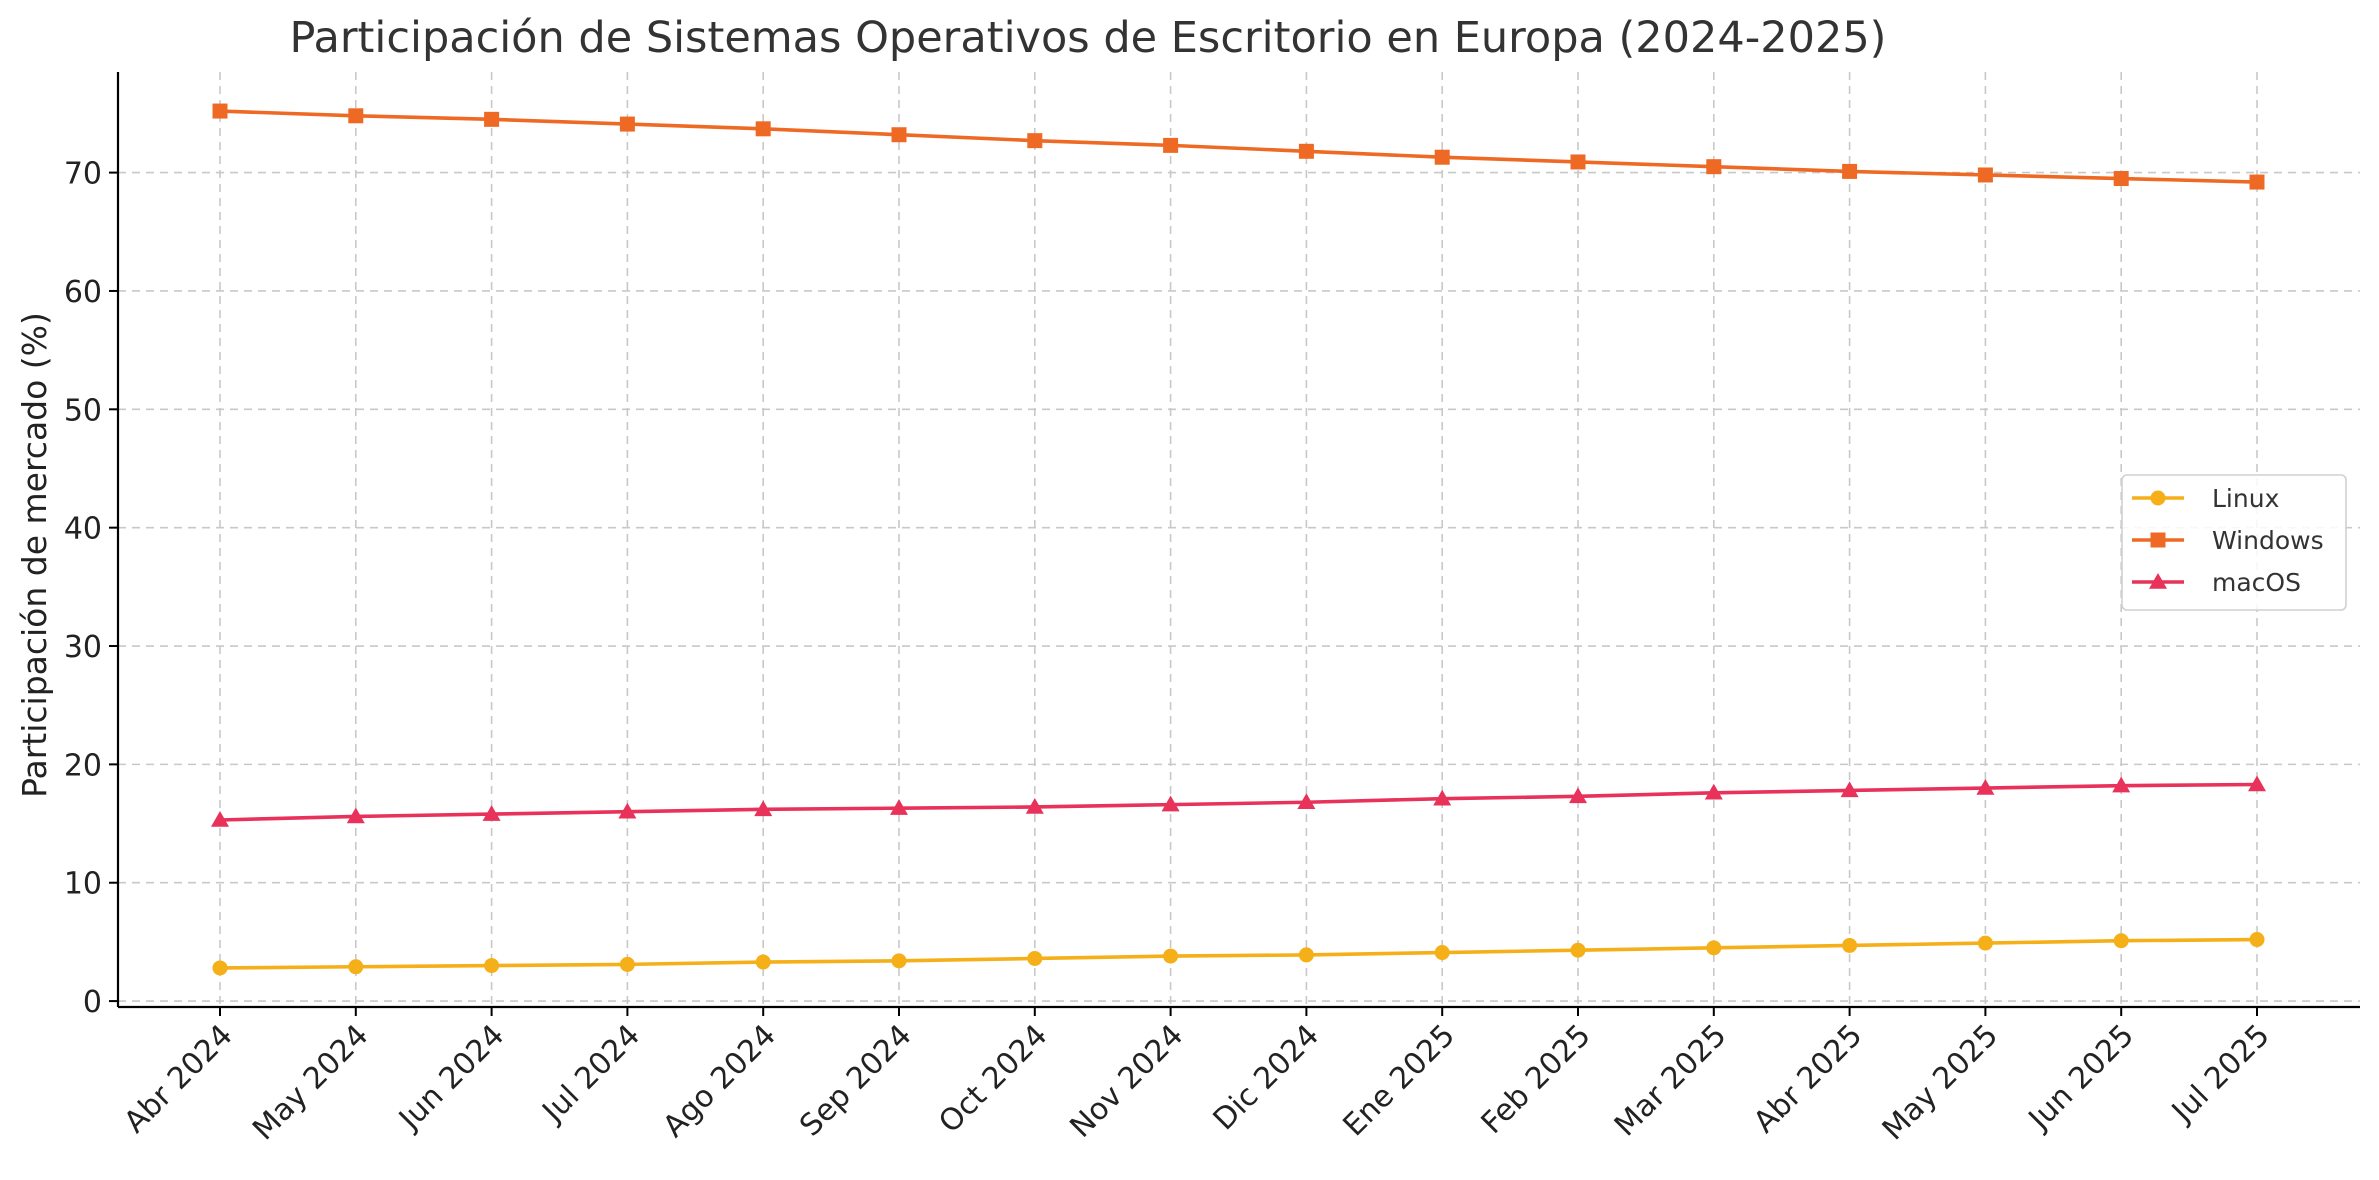 This screenshot has width=2379, height=1180. I want to click on series-windows, so click(1238, 146).